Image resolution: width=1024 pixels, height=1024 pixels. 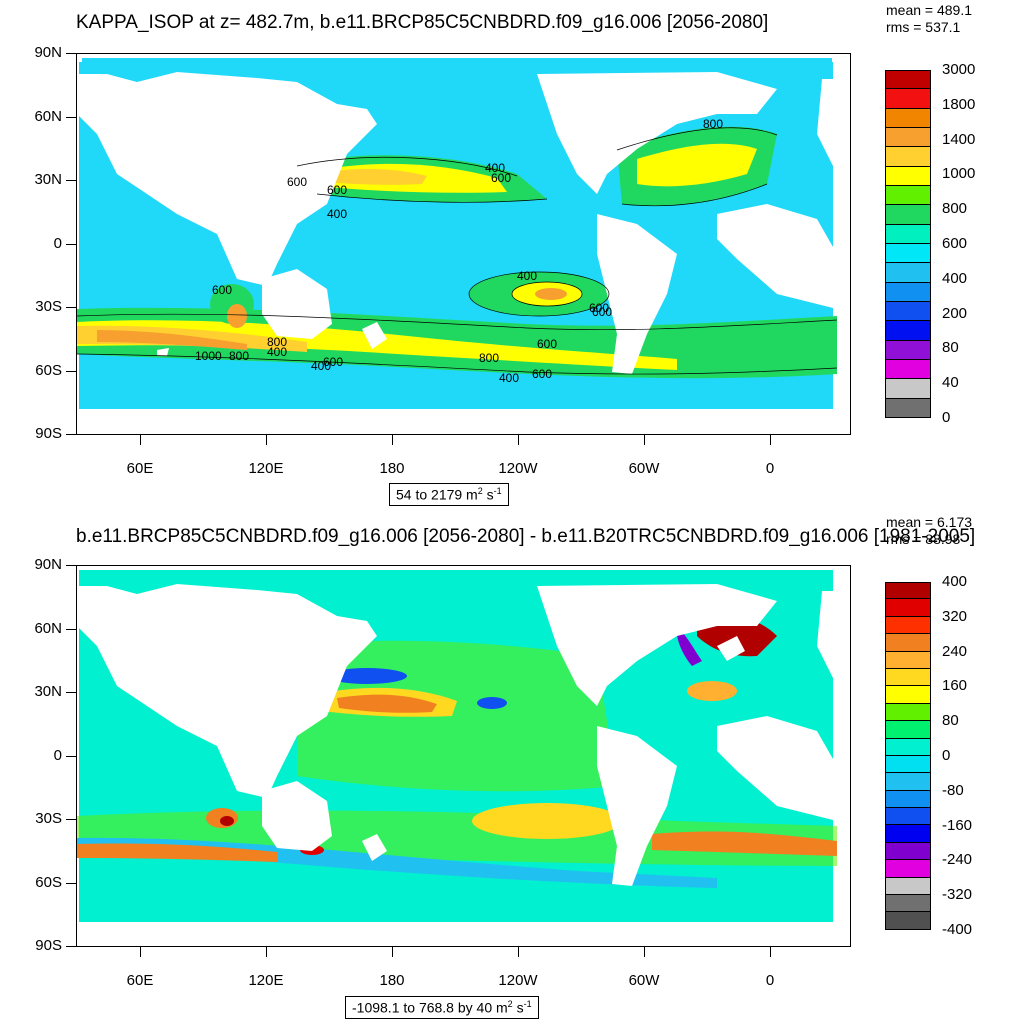 I want to click on contour-label-4: 400, so click(x=337, y=214).